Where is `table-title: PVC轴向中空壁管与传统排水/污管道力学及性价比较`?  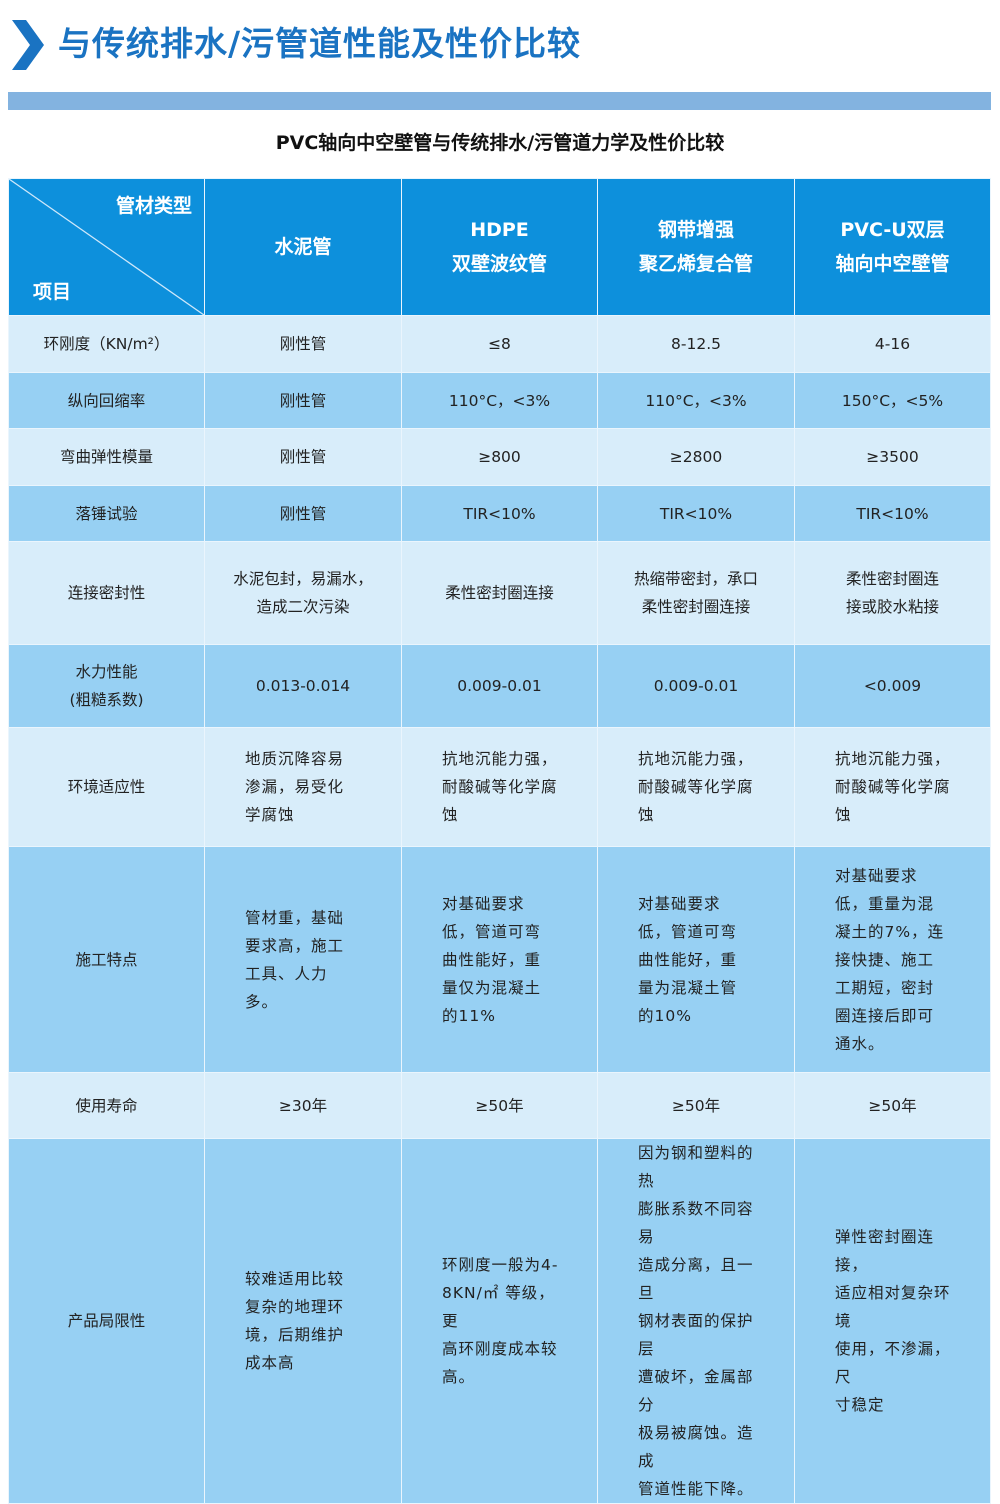
table-title: PVC轴向中空壁管与传统排水/污管道力学及性价比较 is located at coordinates (500, 143).